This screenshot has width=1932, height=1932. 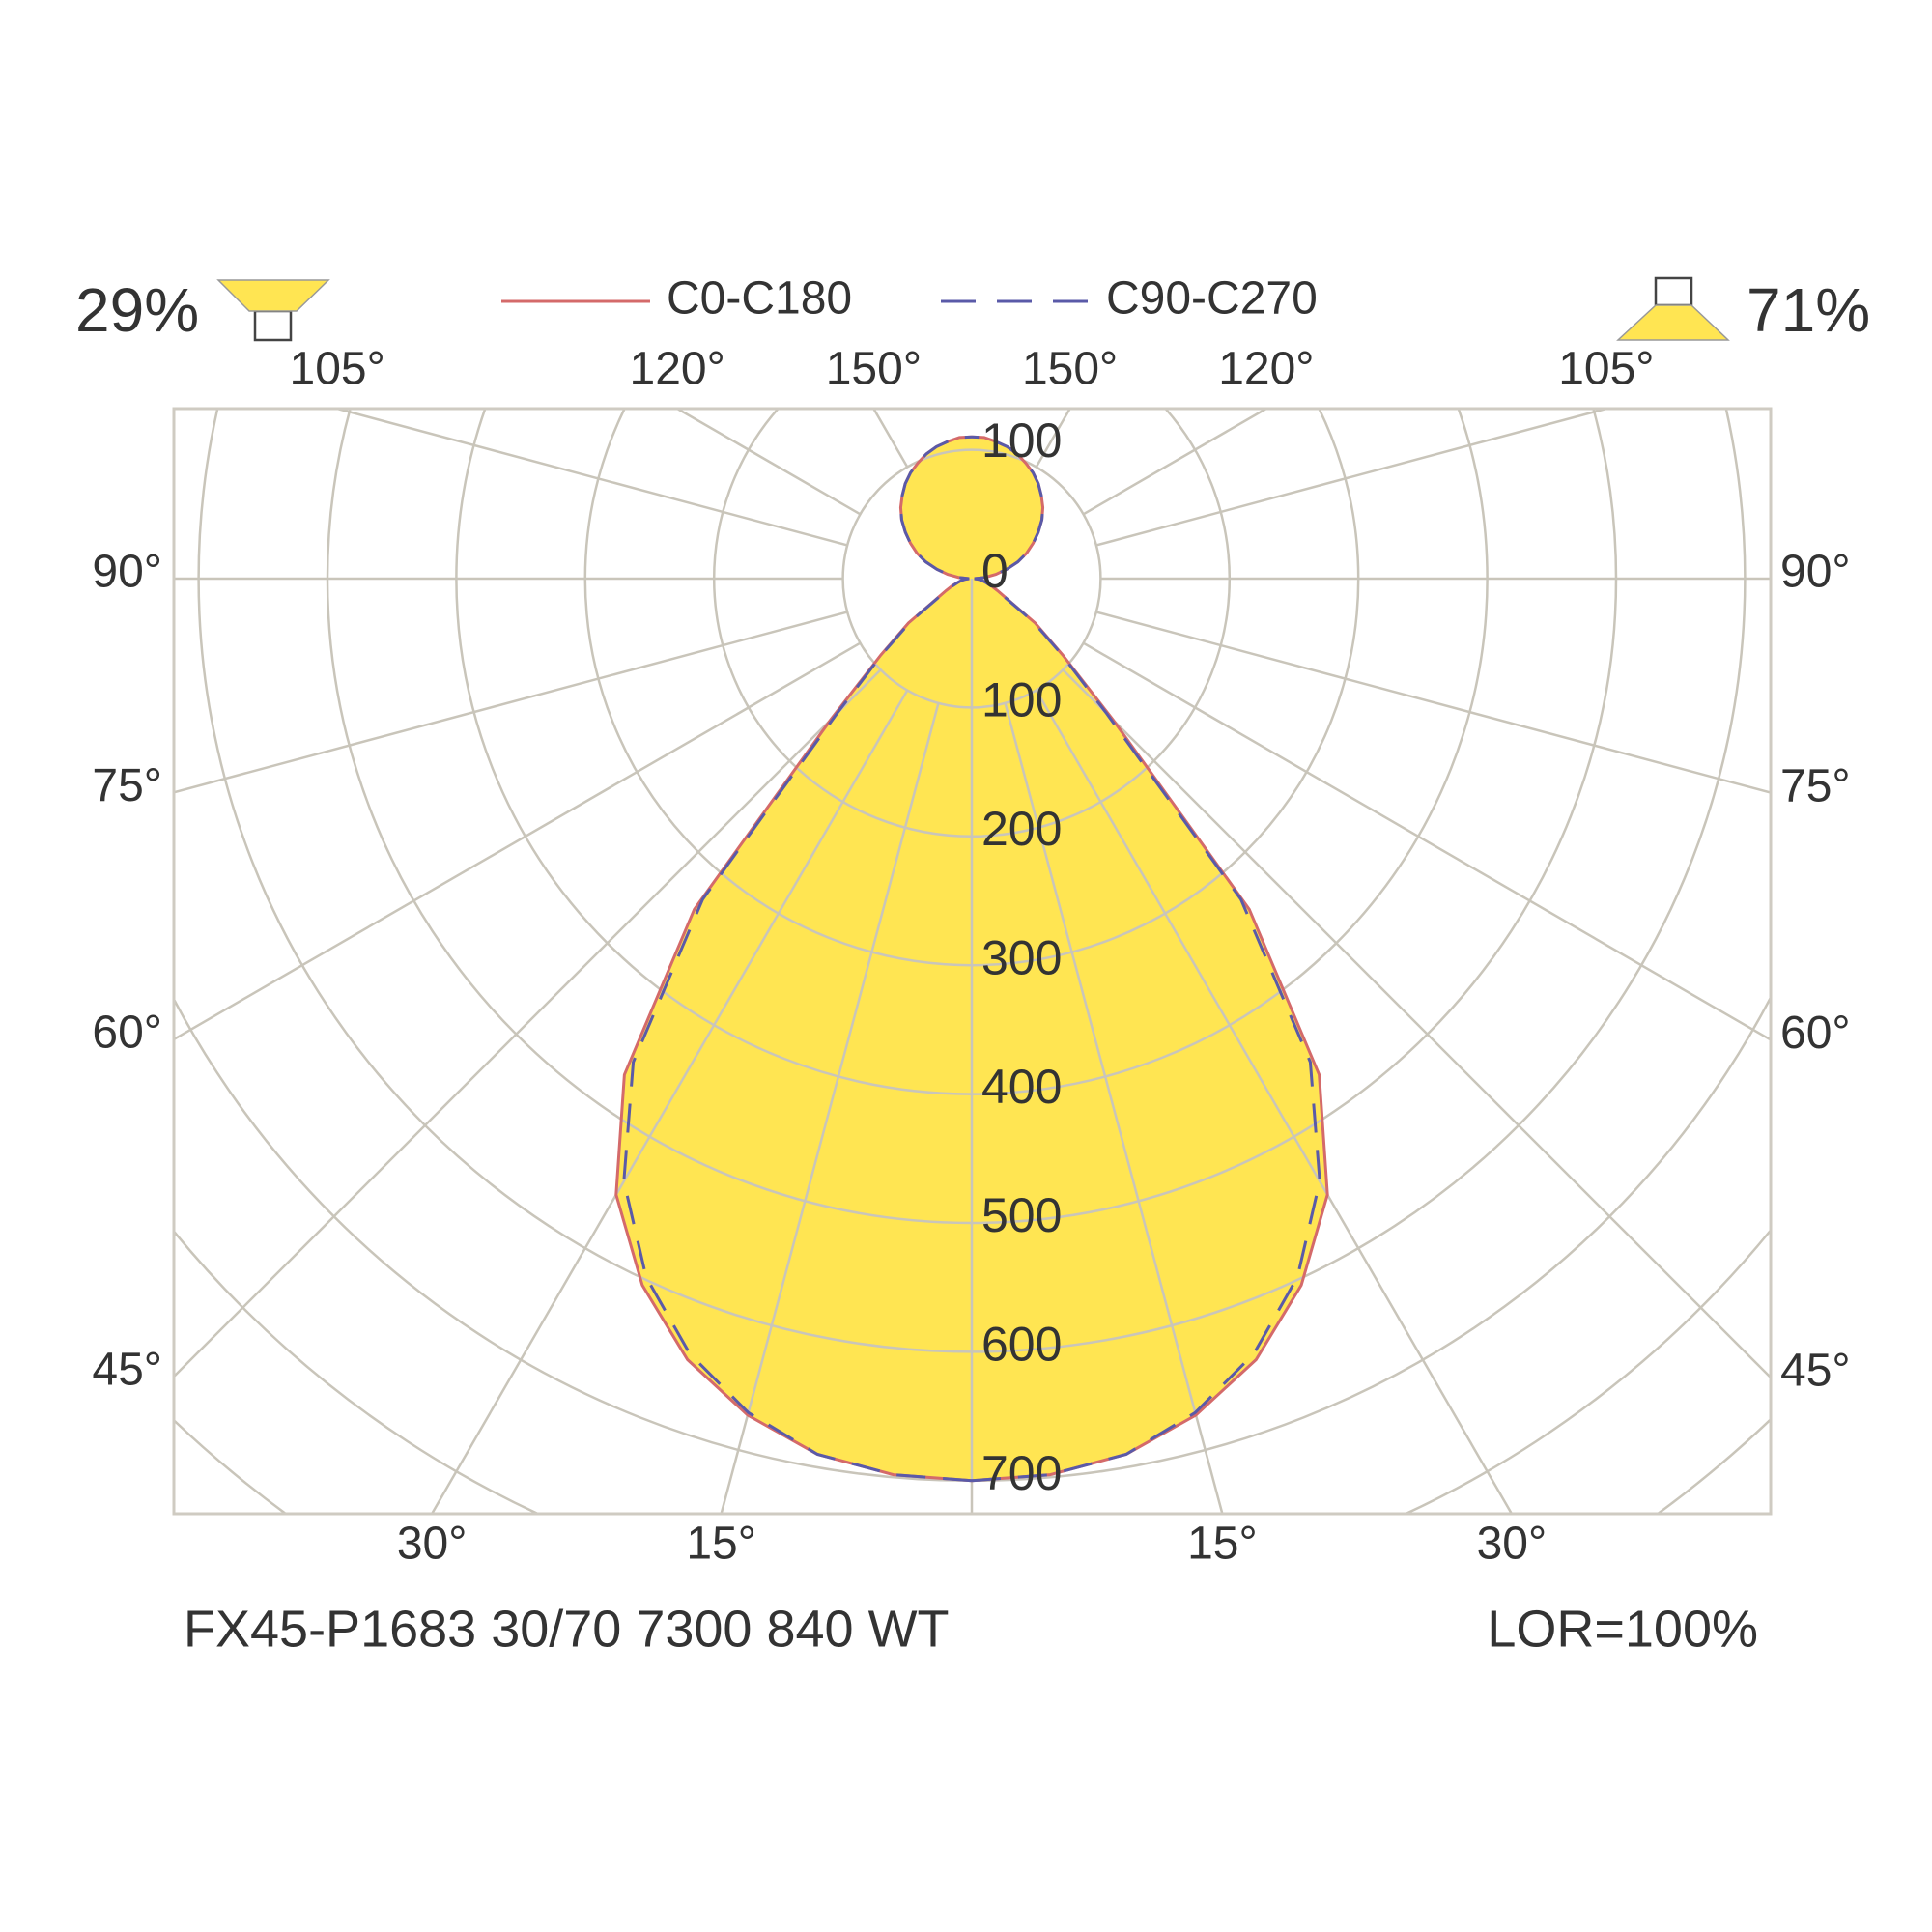 I want to click on r-tick-label: 700, so click(x=1021, y=1473).